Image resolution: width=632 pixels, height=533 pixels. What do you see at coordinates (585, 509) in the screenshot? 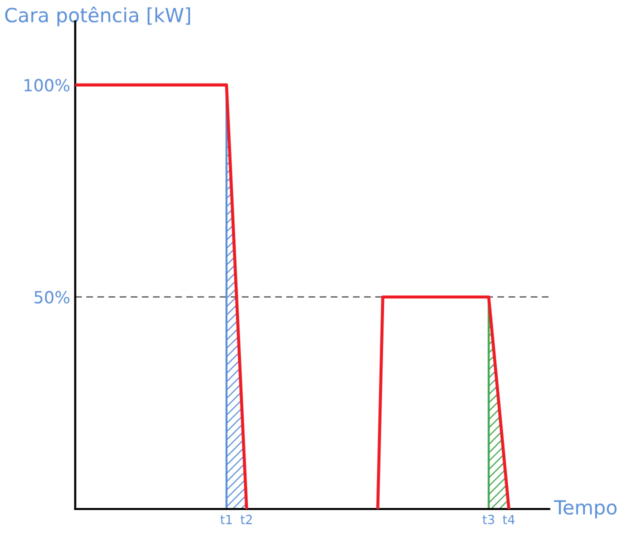
I see `x-axis-title: Tempo` at bounding box center [585, 509].